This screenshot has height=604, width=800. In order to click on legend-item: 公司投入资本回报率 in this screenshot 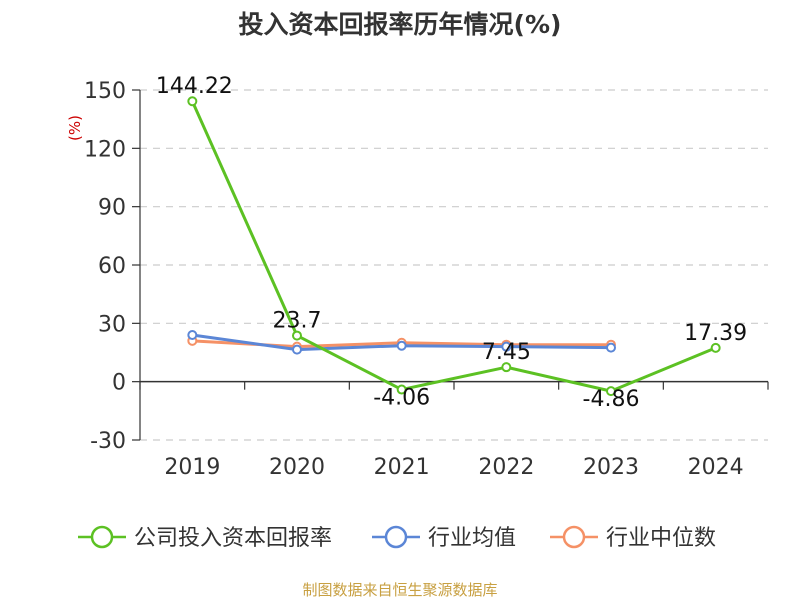, I will do `click(205, 538)`.